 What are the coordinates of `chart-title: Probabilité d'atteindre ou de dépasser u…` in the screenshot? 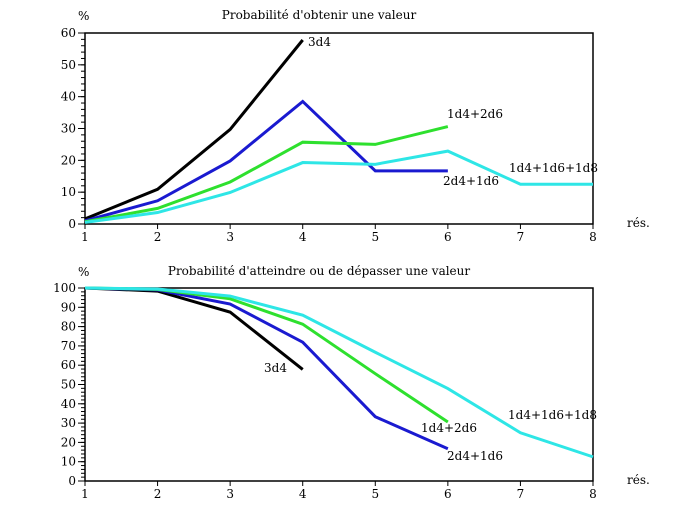 It's located at (319, 271).